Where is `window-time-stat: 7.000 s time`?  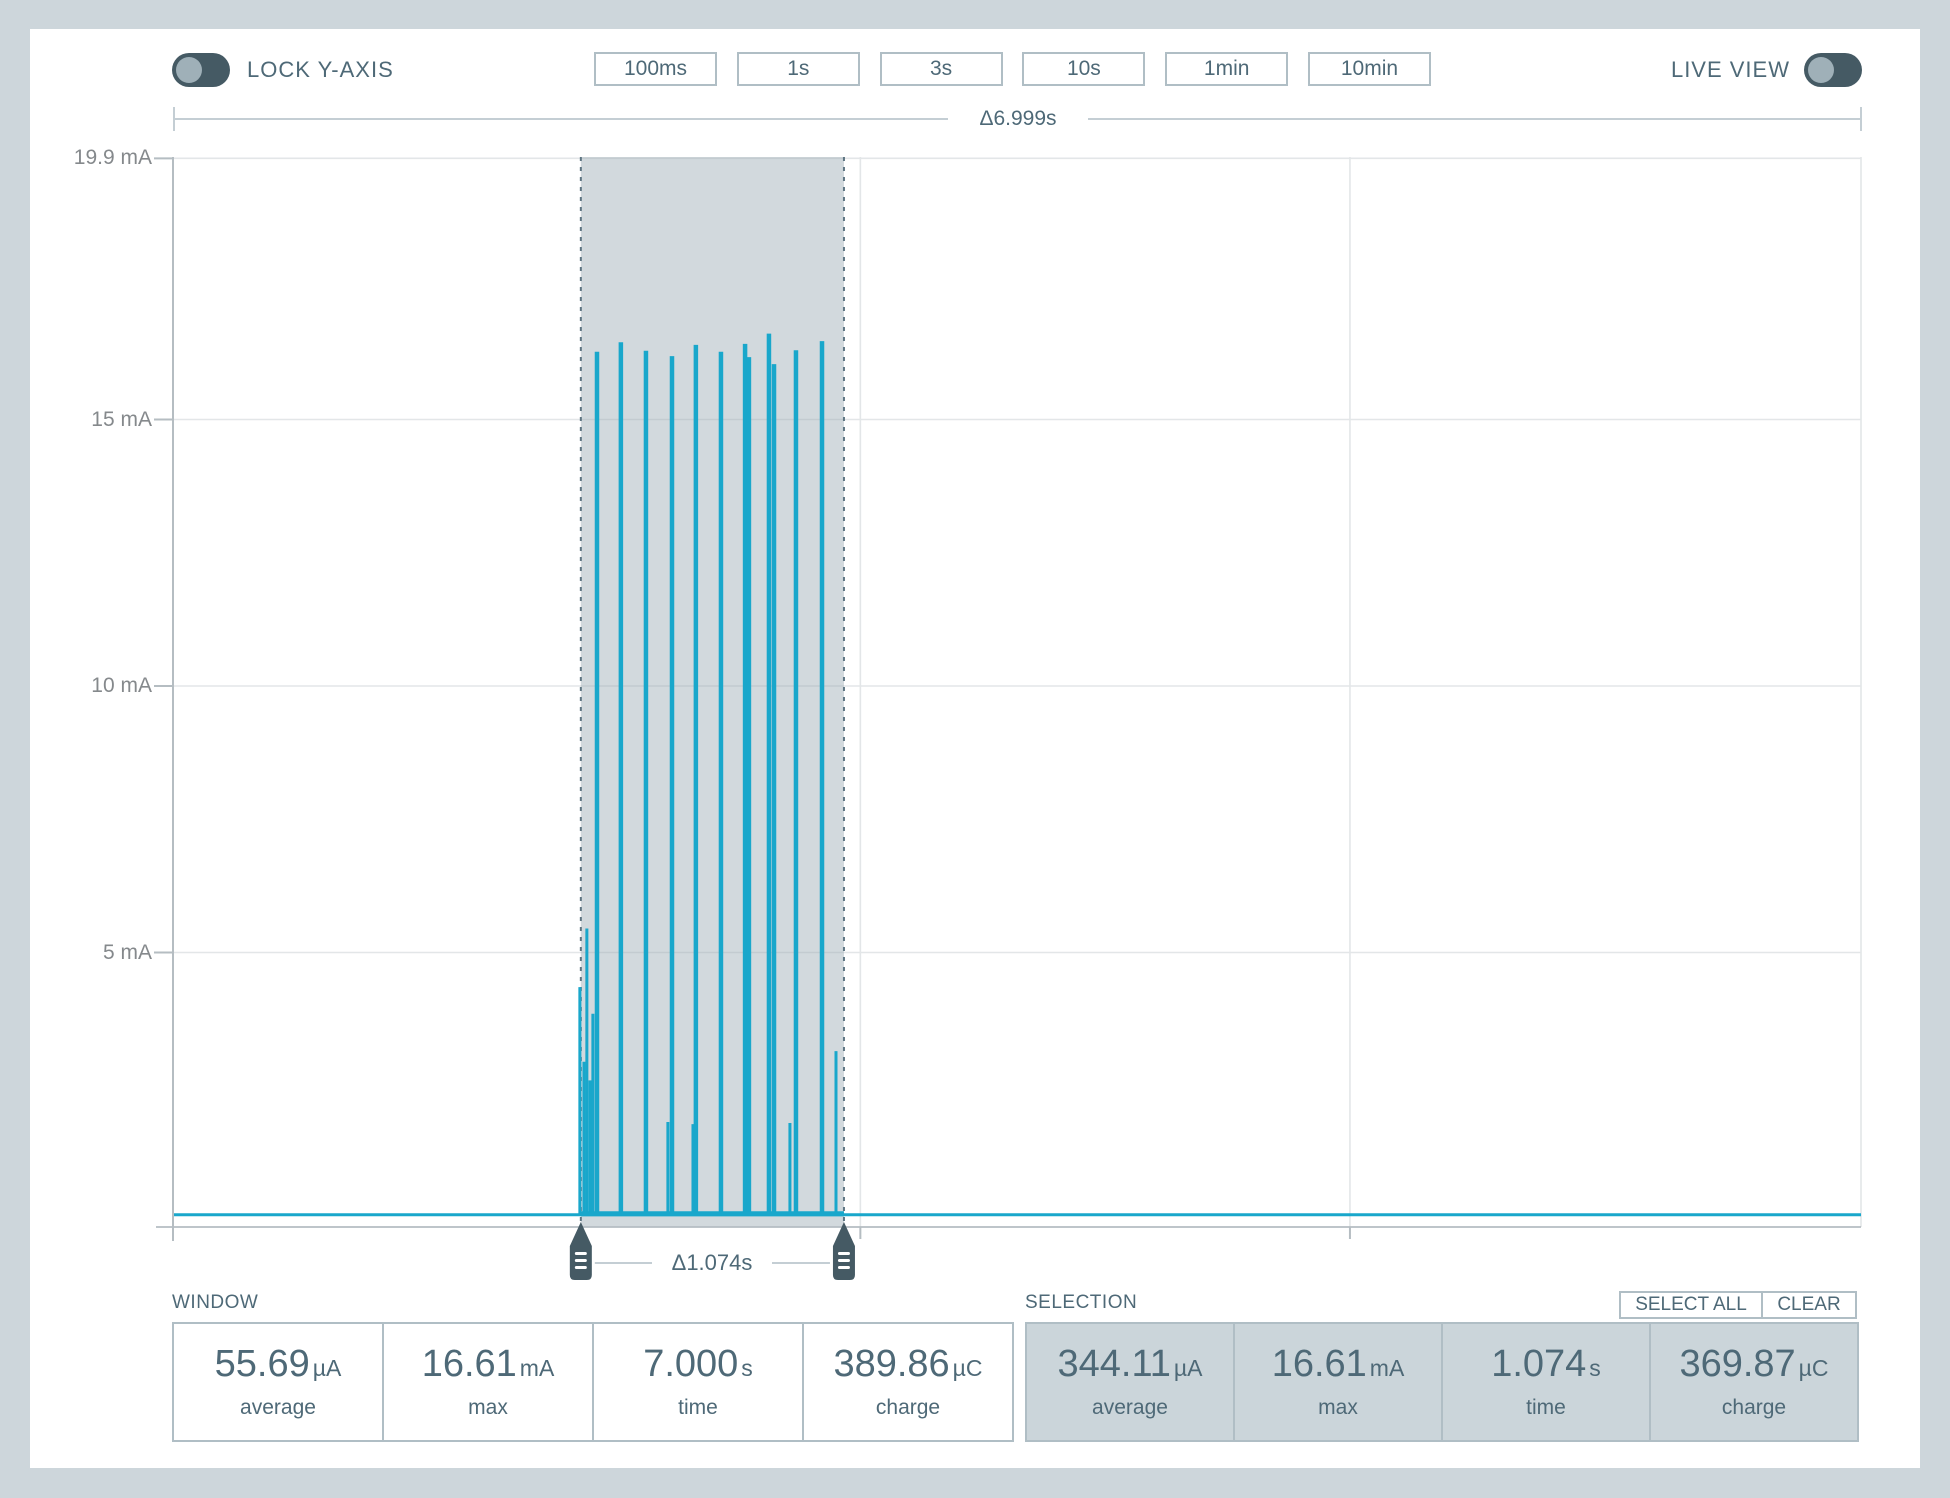 window-time-stat: 7.000 s time is located at coordinates (697, 1382).